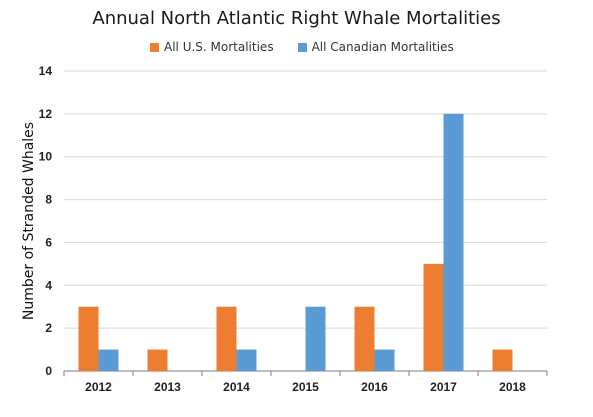 The height and width of the screenshot is (417, 593). What do you see at coordinates (48, 200) in the screenshot?
I see `y-tick-label: 8` at bounding box center [48, 200].